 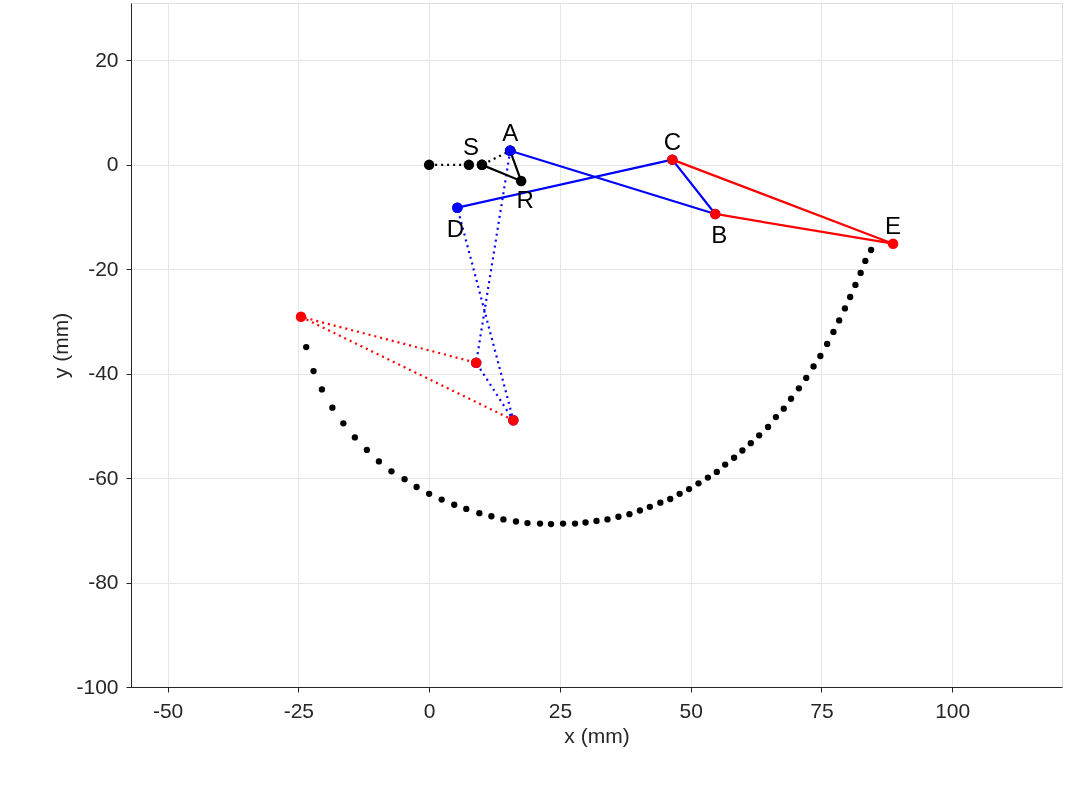 What do you see at coordinates (510, 132) in the screenshot?
I see `annotation: A` at bounding box center [510, 132].